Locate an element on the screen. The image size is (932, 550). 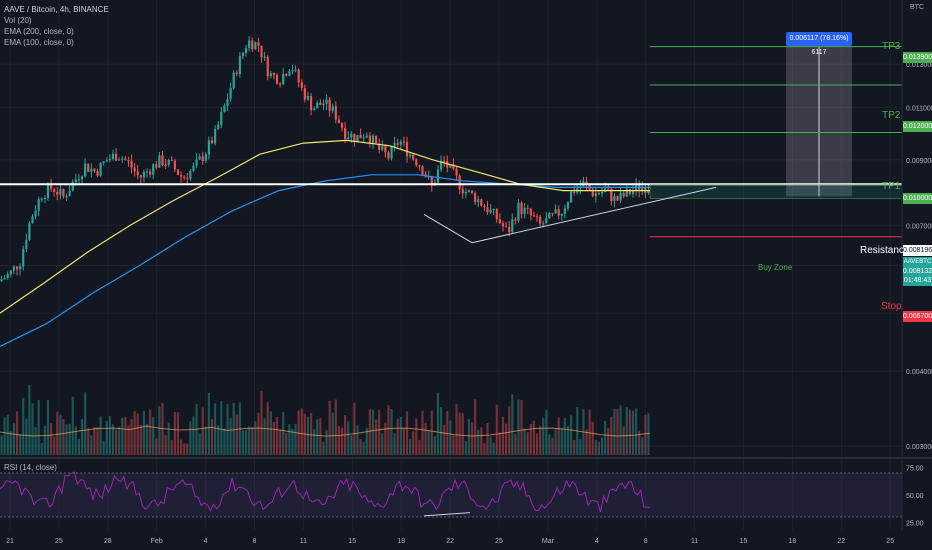
indicator-vol: Vol (20) is located at coordinates (18, 20).